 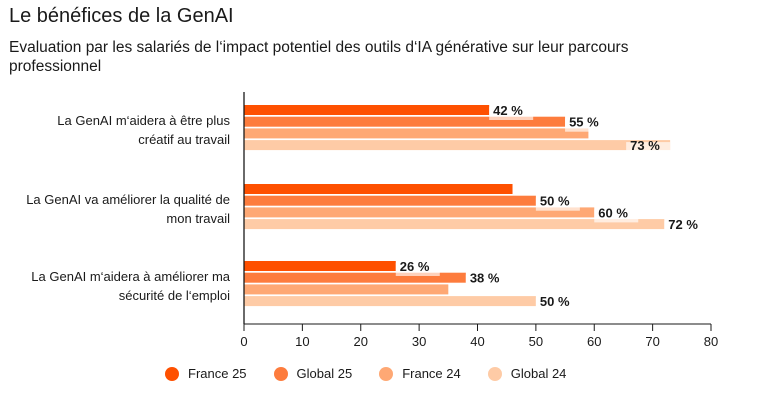 I want to click on value-label: 73 %, so click(x=645, y=145).